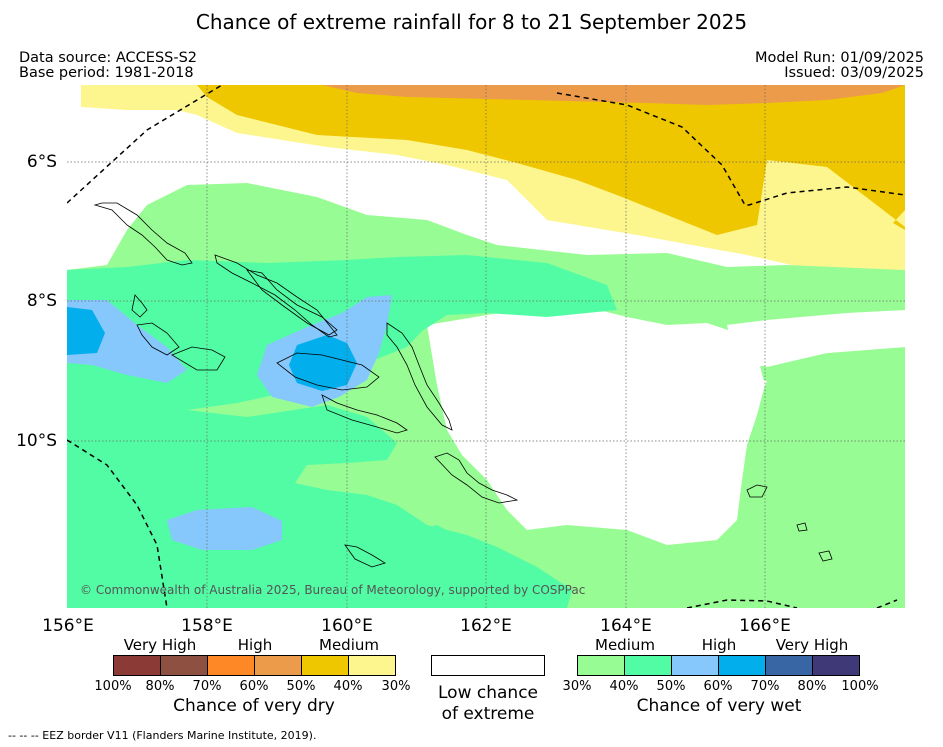  What do you see at coordinates (625, 645) in the screenshot?
I see `wet-category-medium: Medium` at bounding box center [625, 645].